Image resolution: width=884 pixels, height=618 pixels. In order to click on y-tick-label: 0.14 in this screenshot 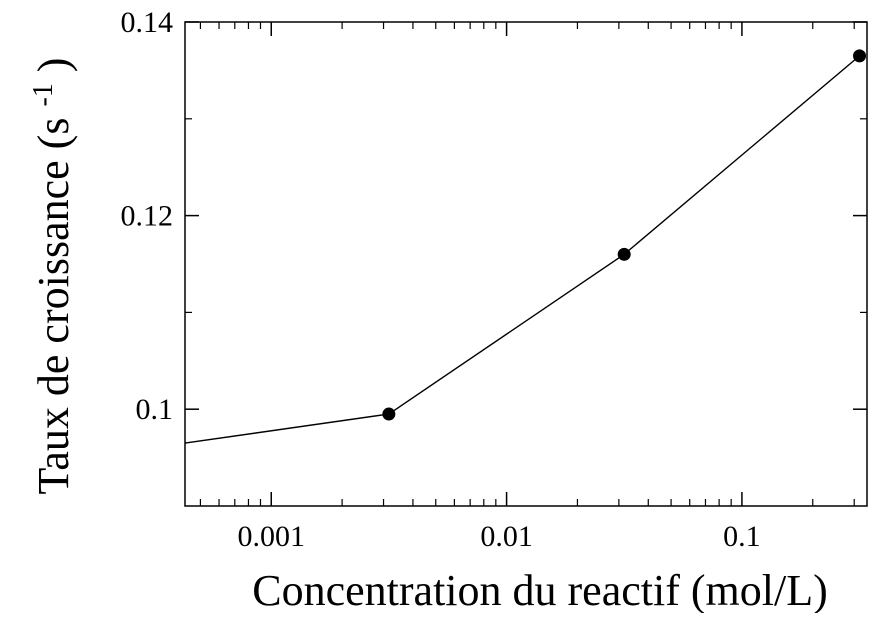, I will do `click(147, 22)`.